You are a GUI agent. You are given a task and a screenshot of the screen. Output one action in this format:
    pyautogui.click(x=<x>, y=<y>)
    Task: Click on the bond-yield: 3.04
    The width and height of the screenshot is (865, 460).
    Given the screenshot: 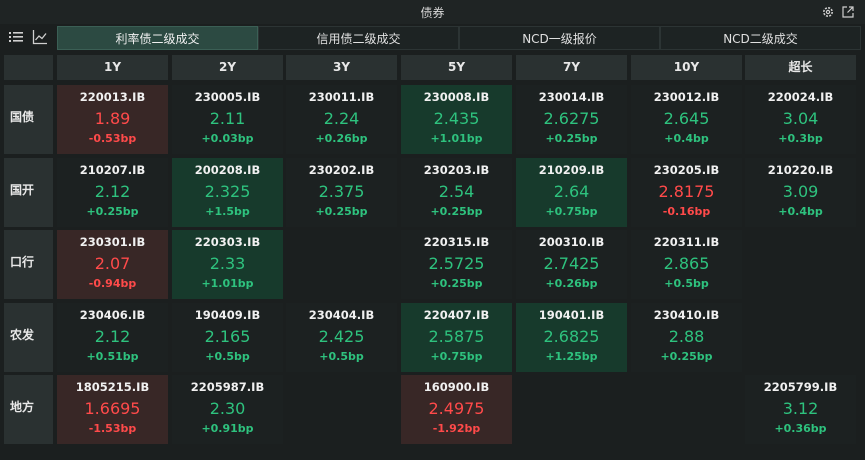 What is the action you would take?
    pyautogui.click(x=800, y=118)
    